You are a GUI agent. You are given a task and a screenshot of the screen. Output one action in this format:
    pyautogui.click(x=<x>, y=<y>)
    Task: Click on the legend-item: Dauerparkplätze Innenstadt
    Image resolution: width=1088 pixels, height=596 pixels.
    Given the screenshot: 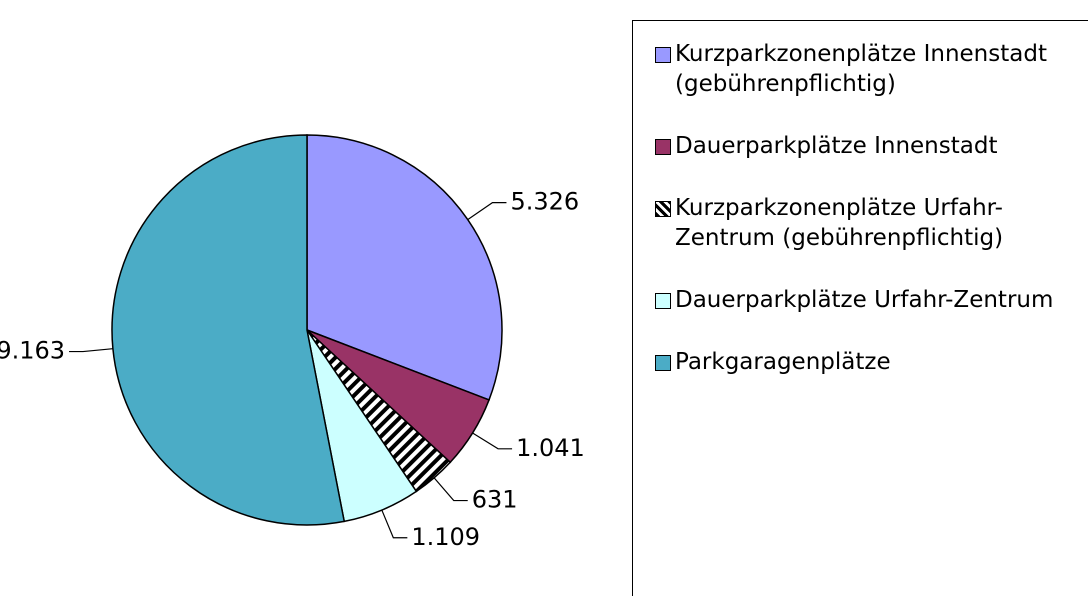 What is the action you would take?
    pyautogui.click(x=871, y=146)
    